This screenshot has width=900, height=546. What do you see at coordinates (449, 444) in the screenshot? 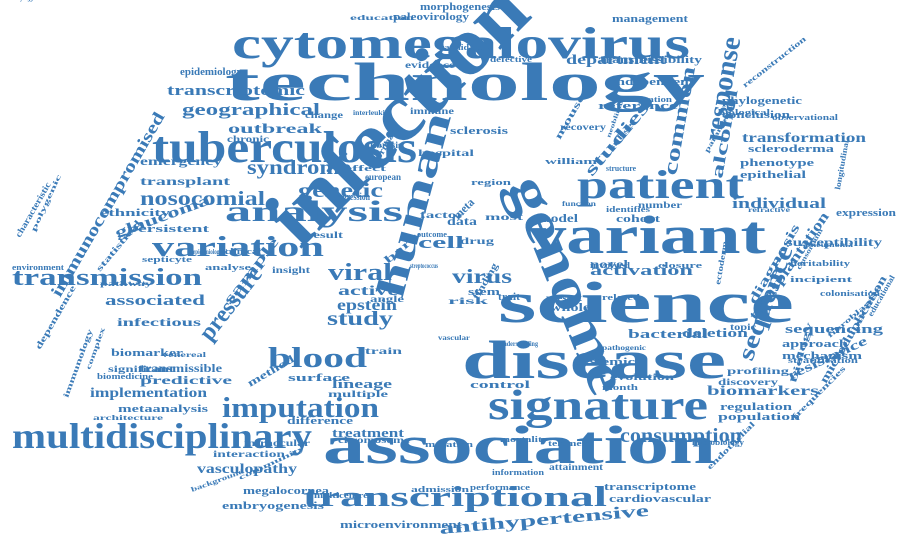
I see `word-mutation: mutation` at bounding box center [449, 444].